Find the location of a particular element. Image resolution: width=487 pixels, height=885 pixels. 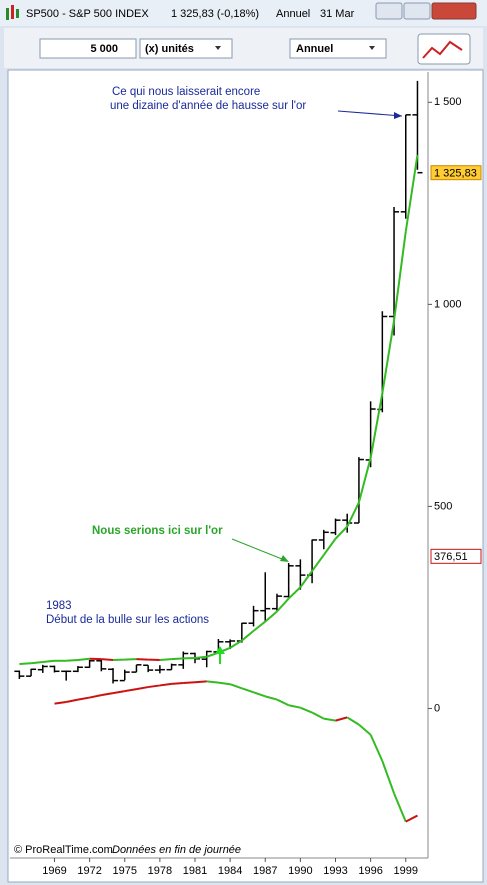

indicator-icon is located at coordinates (442, 49).